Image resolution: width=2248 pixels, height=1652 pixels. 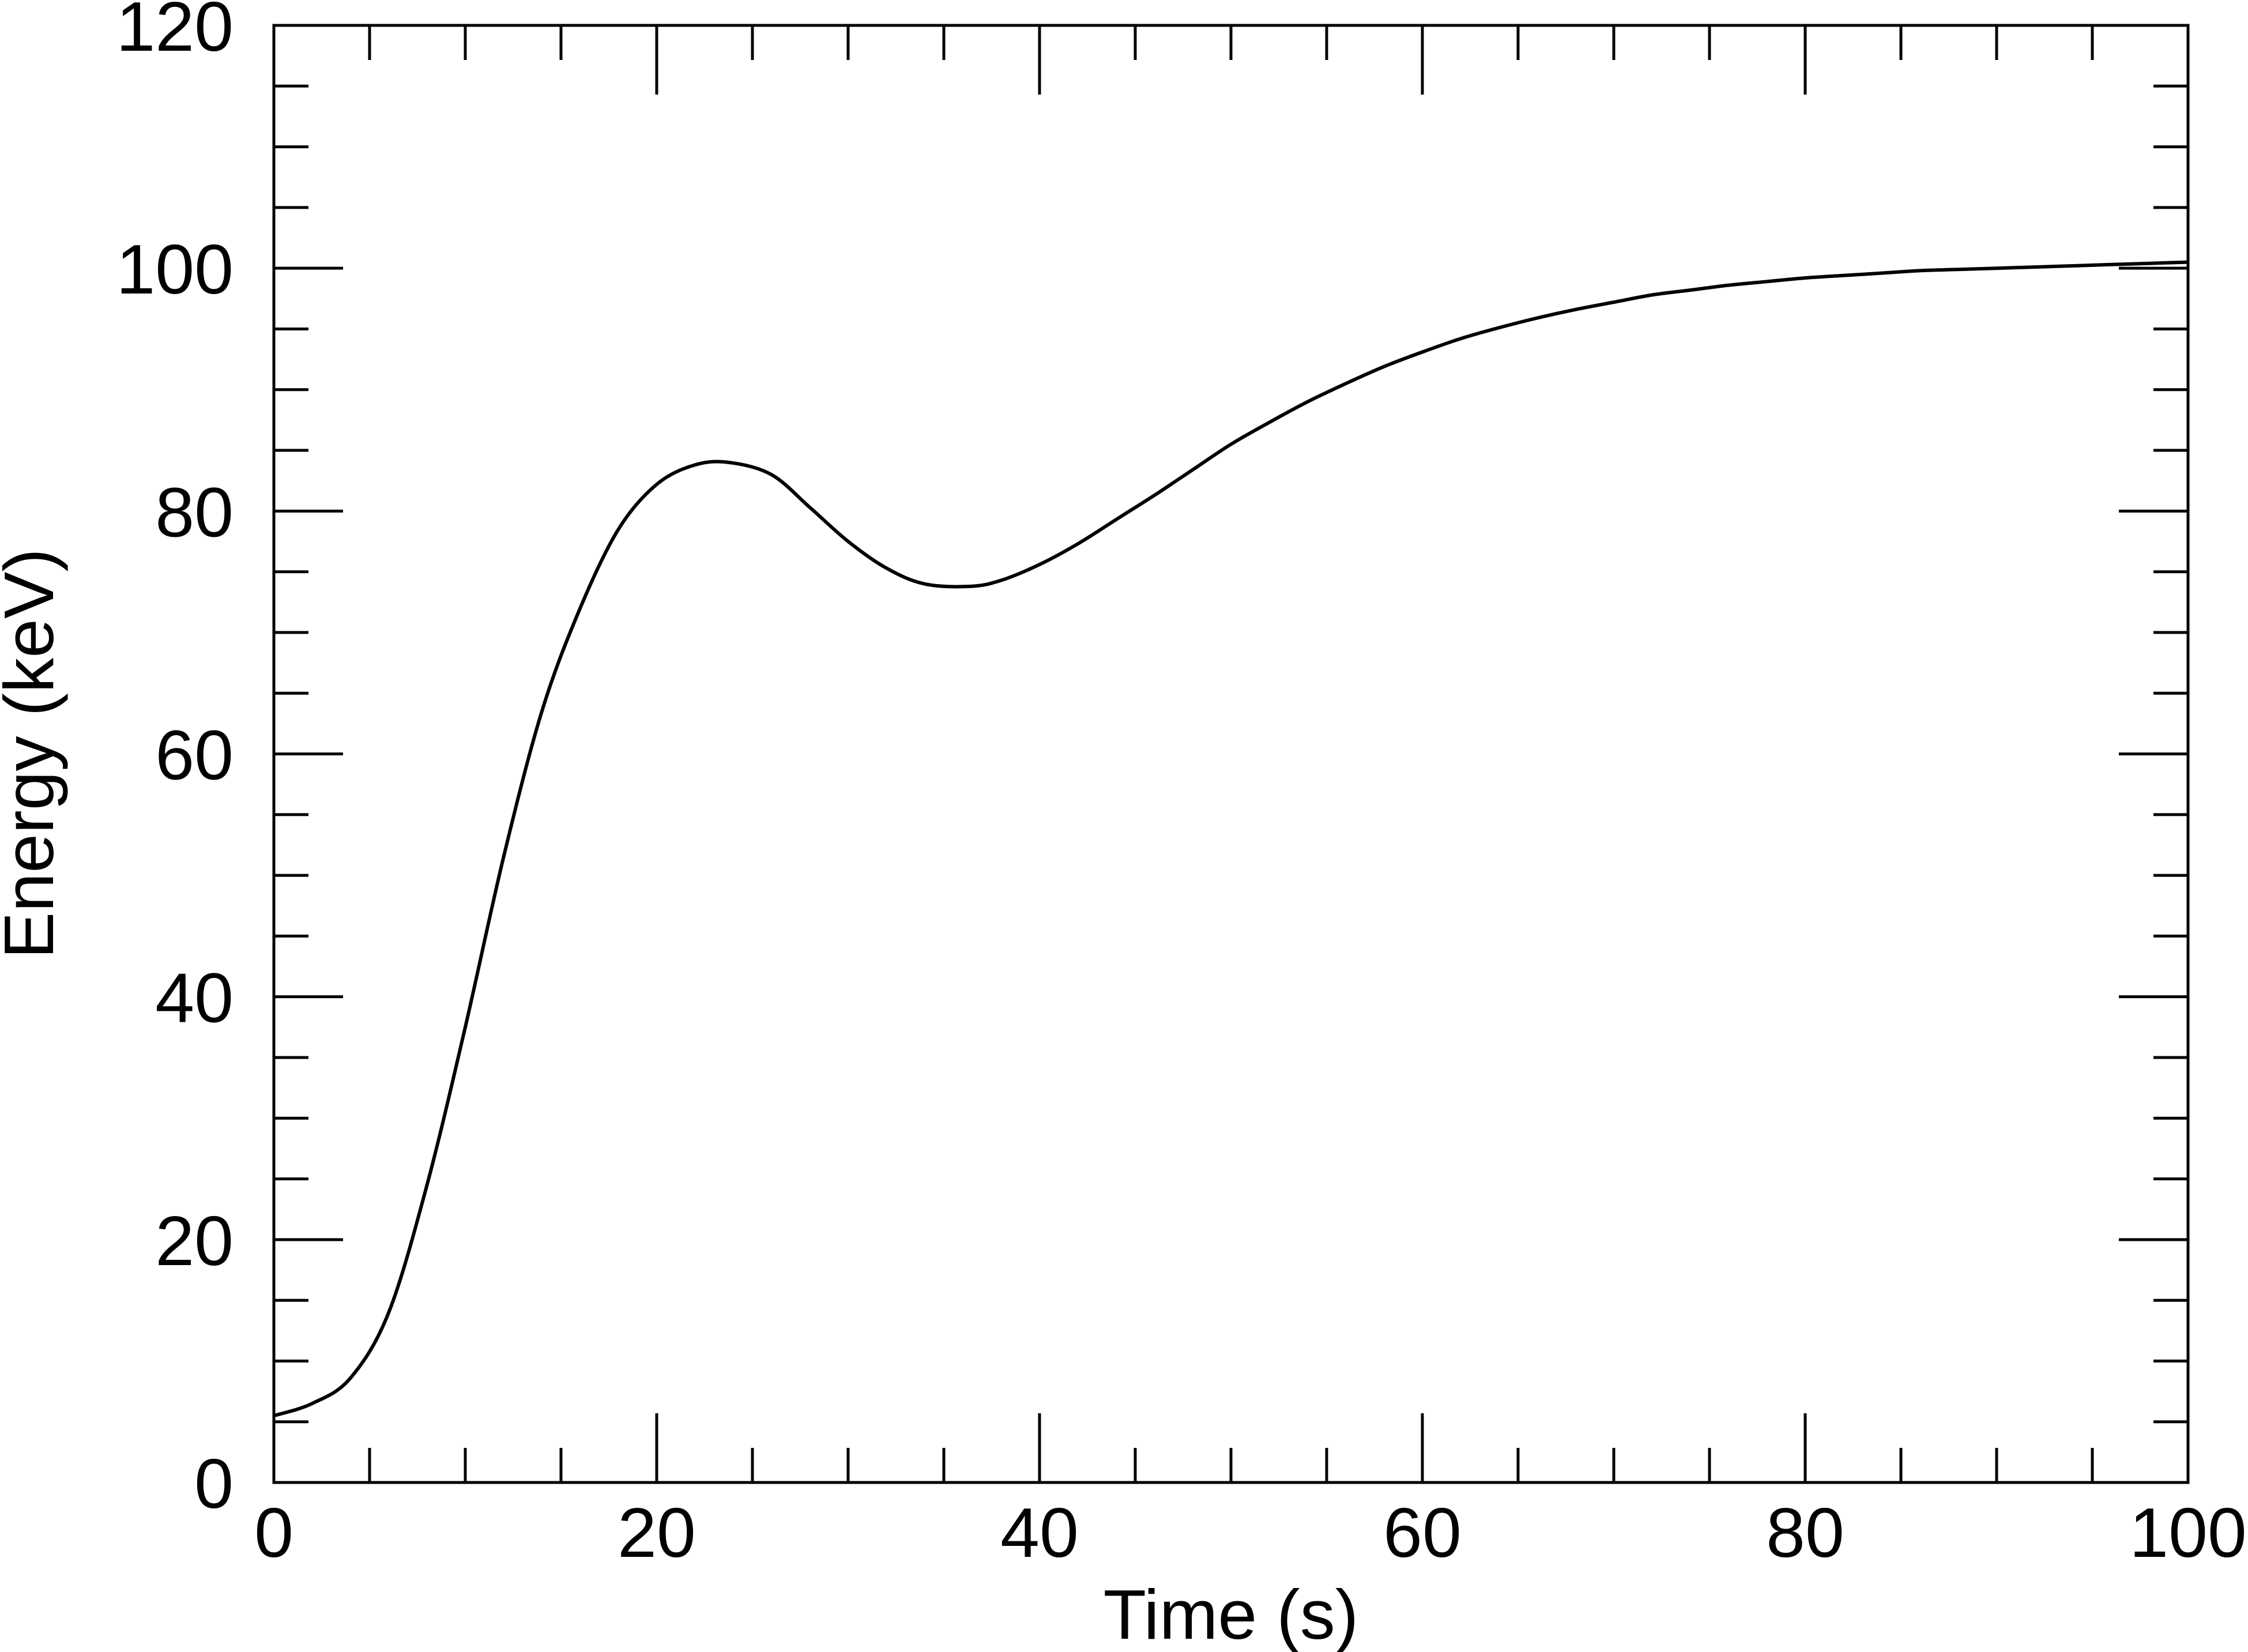 I want to click on x-axis-title: Time (s), so click(x=1231, y=1613).